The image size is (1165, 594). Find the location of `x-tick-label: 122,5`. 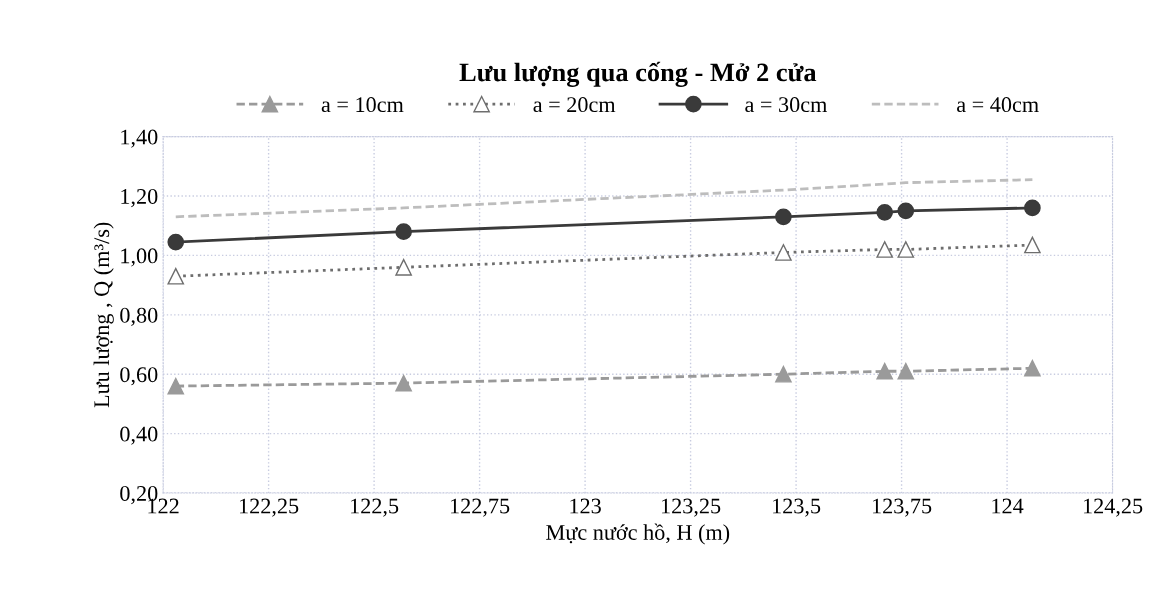

x-tick-label: 122,5 is located at coordinates (375, 507).